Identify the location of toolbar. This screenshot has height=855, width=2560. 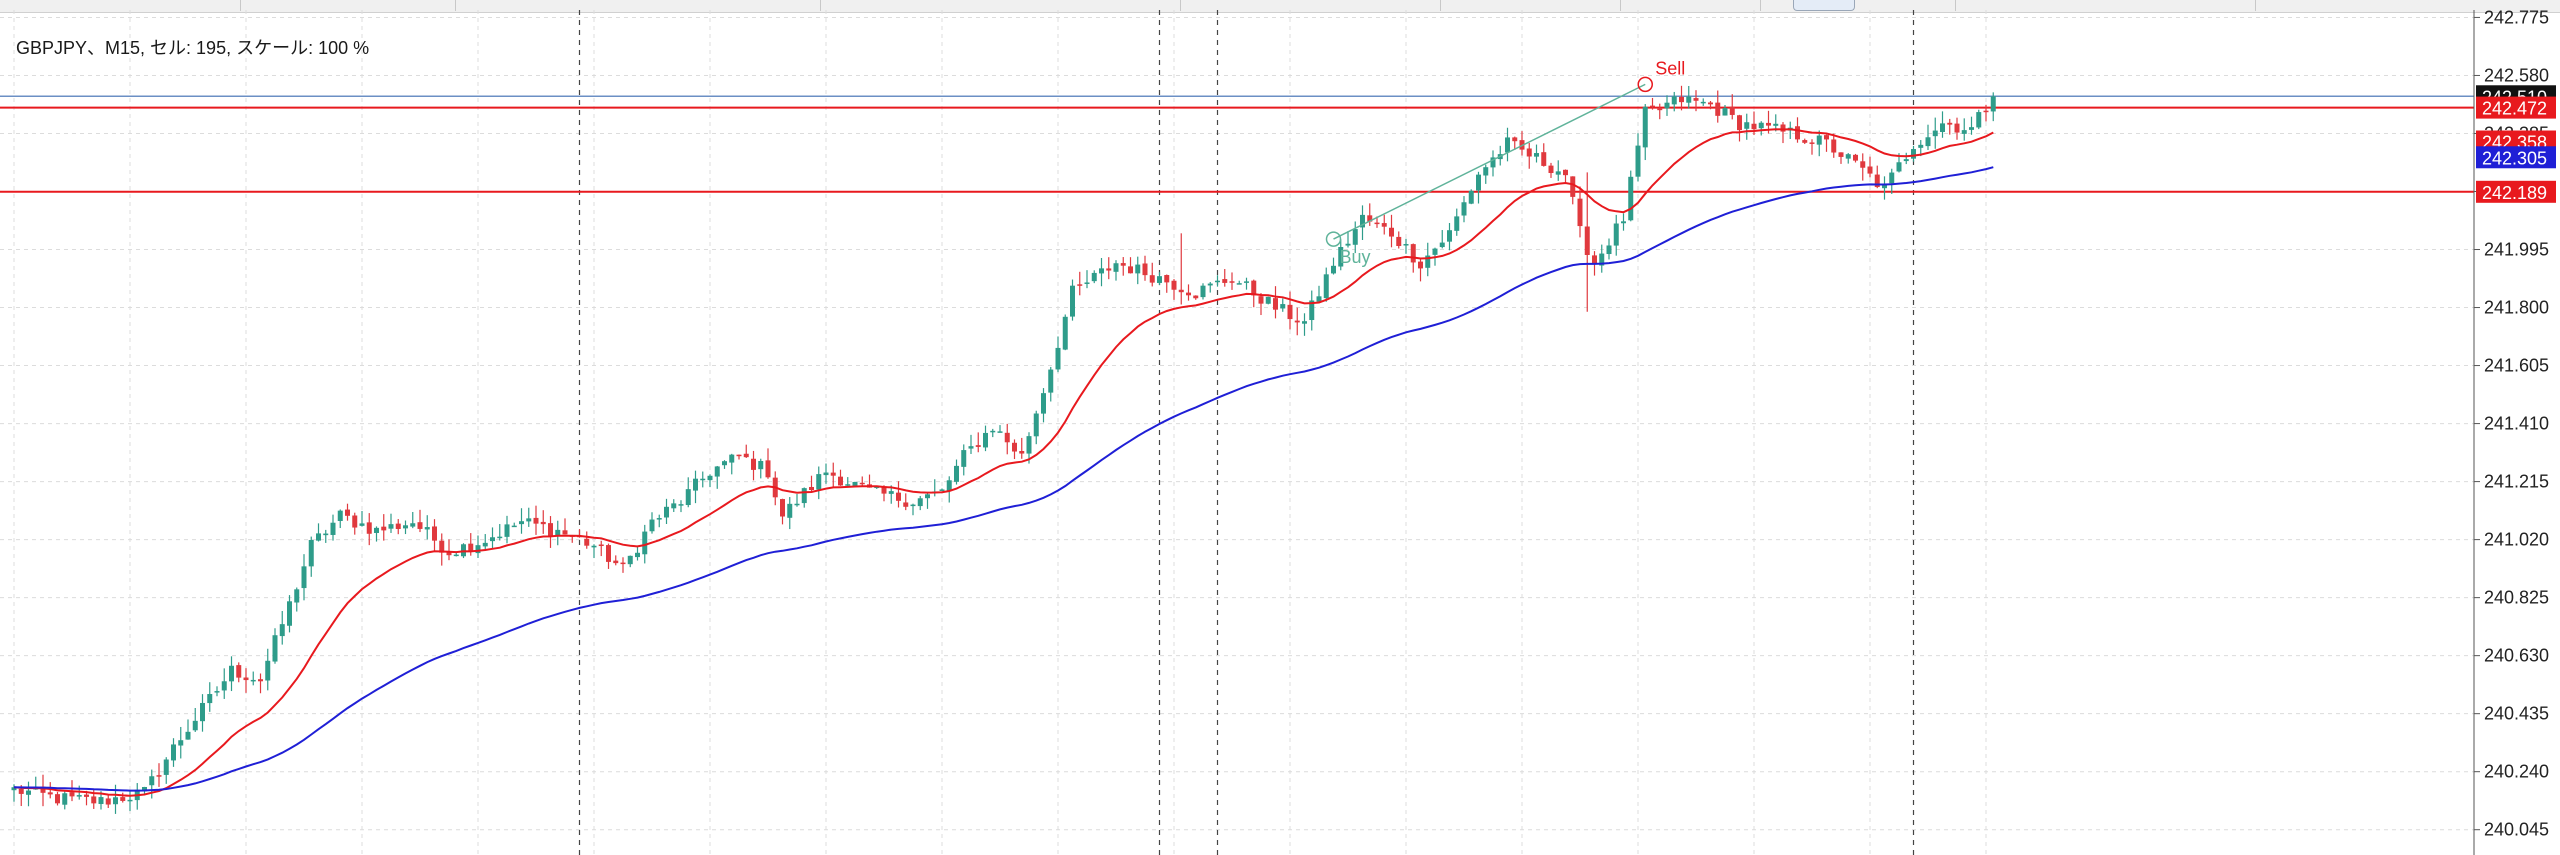
(1280, 6).